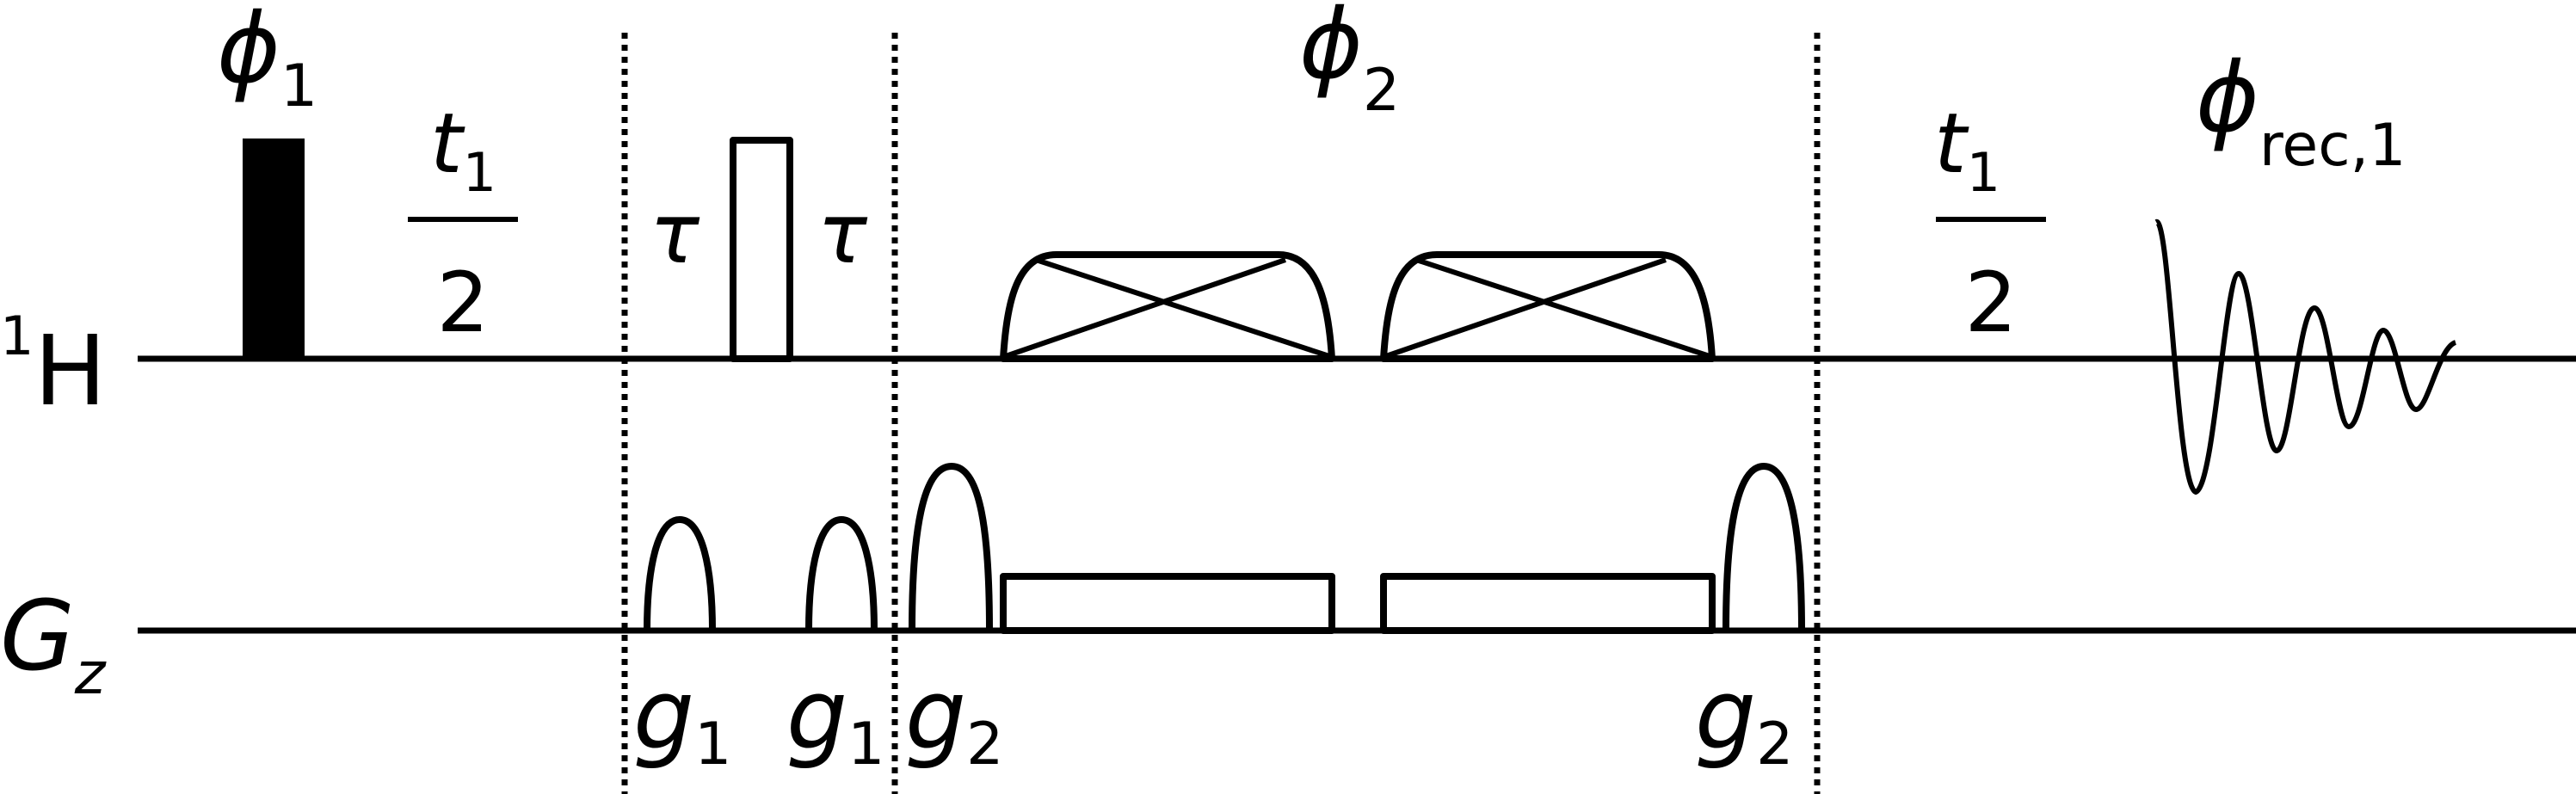 The width and height of the screenshot is (2576, 794). What do you see at coordinates (463, 223) in the screenshot?
I see `delay-t1-half-left: t1 2` at bounding box center [463, 223].